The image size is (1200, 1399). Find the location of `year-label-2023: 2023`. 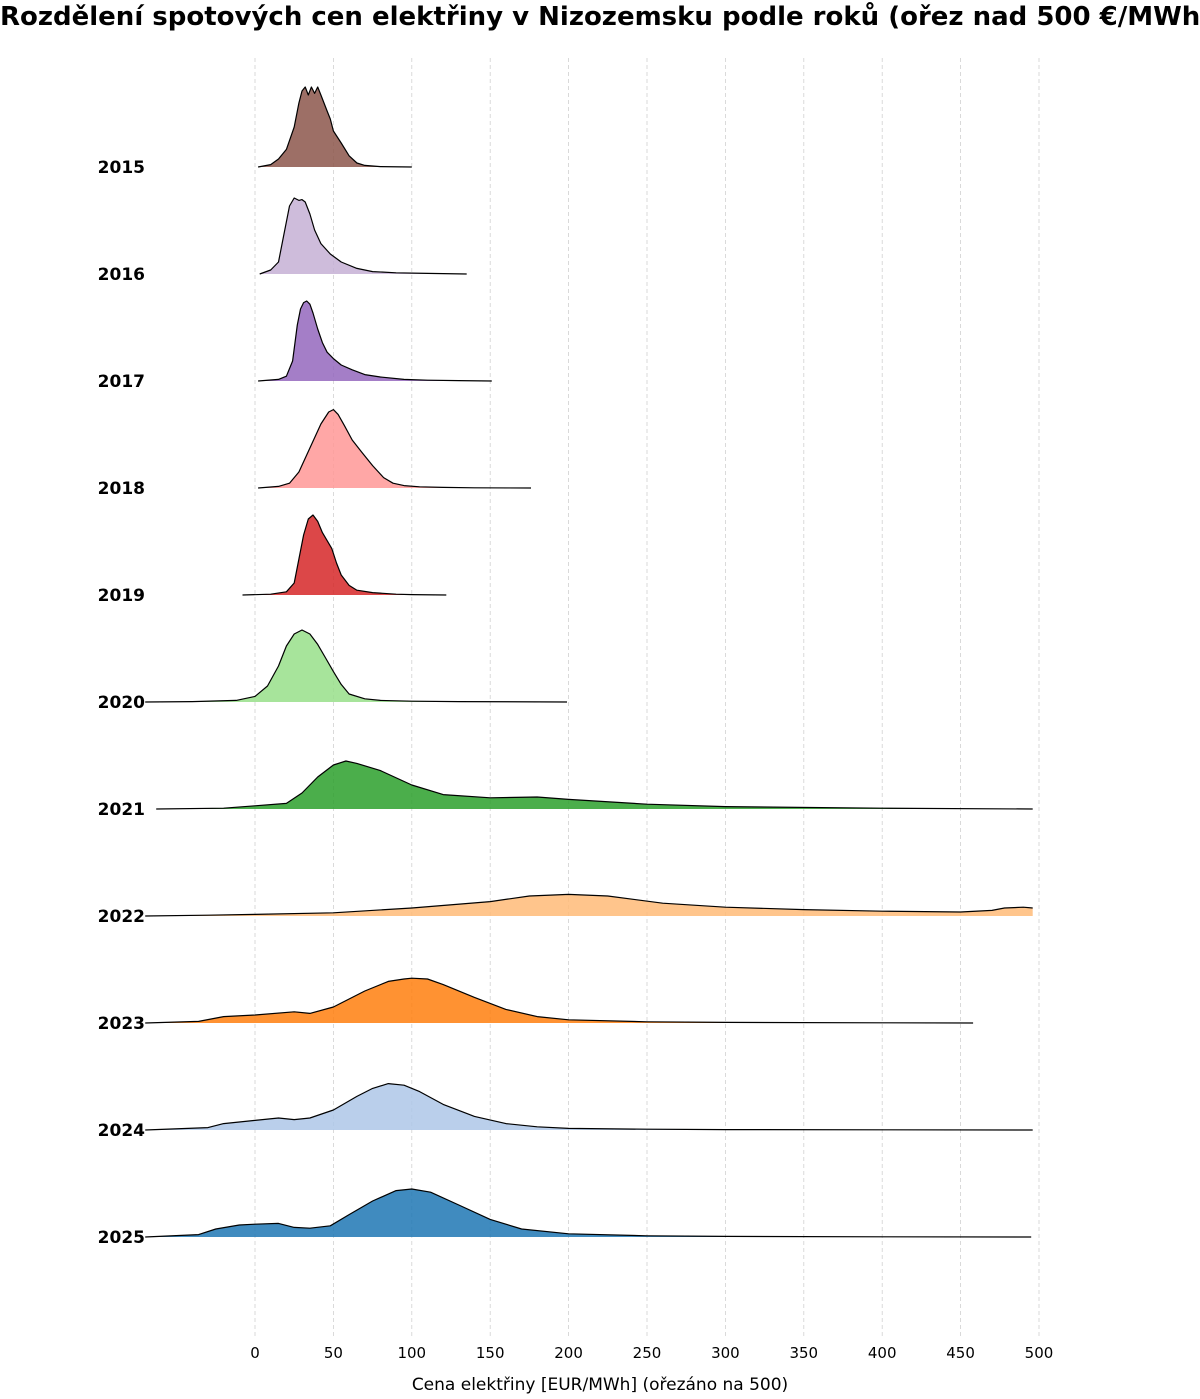

year-label-2023: 2023 is located at coordinates (121, 1024).